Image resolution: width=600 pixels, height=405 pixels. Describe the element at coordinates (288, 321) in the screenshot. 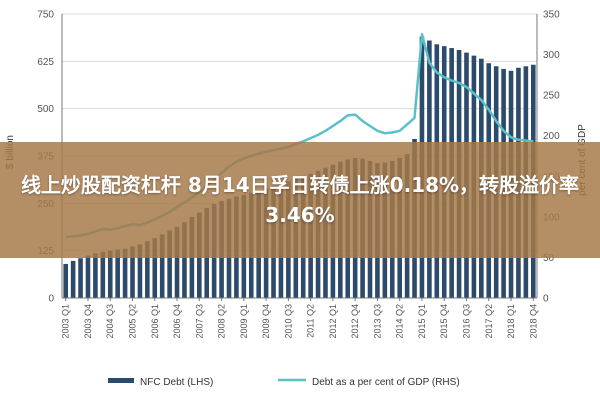

I see `x-tick-label: 2010 Q3` at that location.